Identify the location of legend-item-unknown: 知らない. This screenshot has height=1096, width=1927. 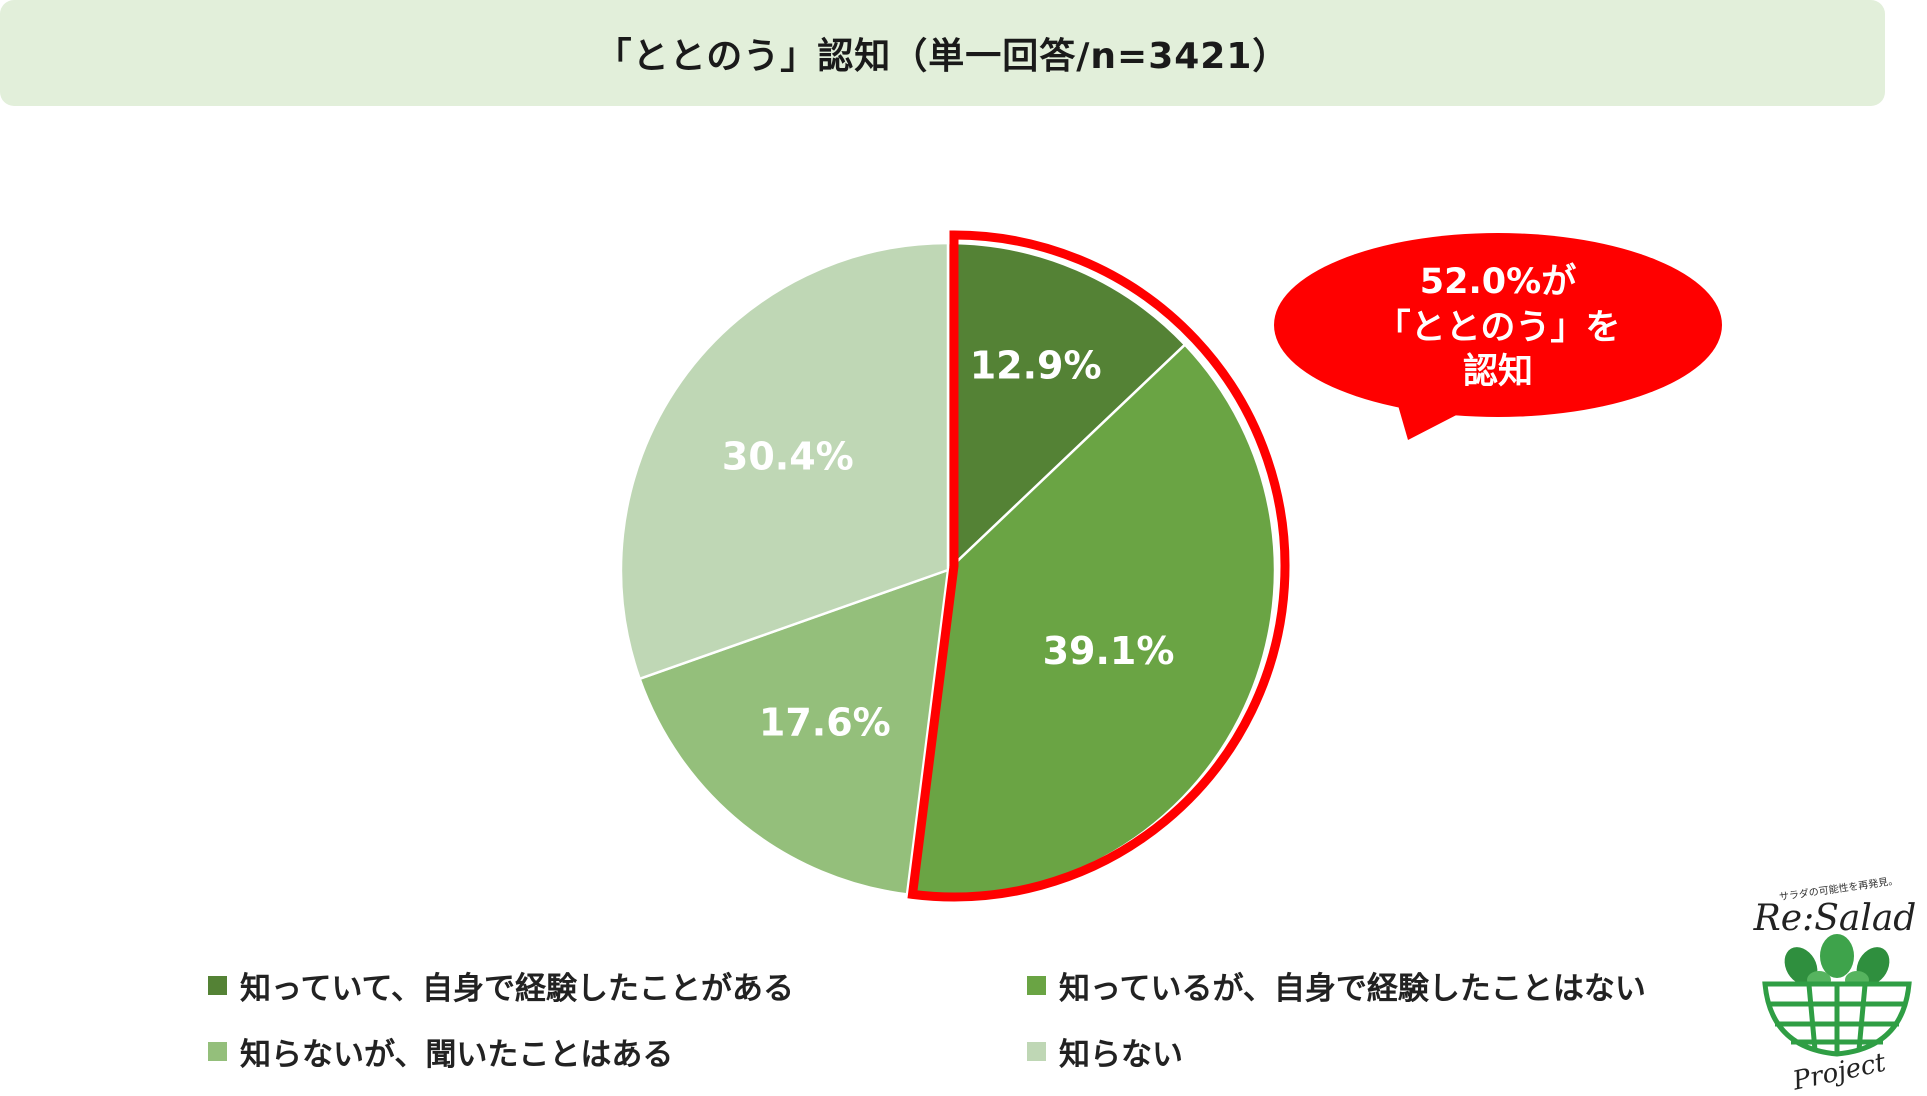
(1105, 1051).